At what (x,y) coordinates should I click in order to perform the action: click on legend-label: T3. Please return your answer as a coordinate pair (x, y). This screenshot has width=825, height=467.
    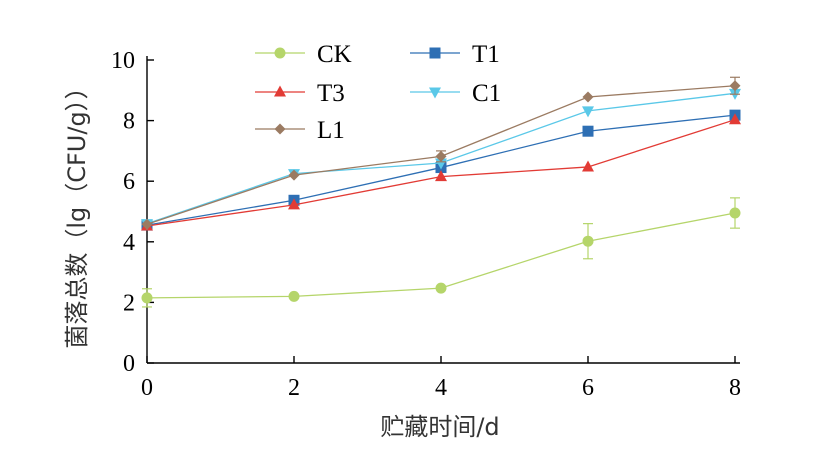
    Looking at the image, I should click on (331, 93).